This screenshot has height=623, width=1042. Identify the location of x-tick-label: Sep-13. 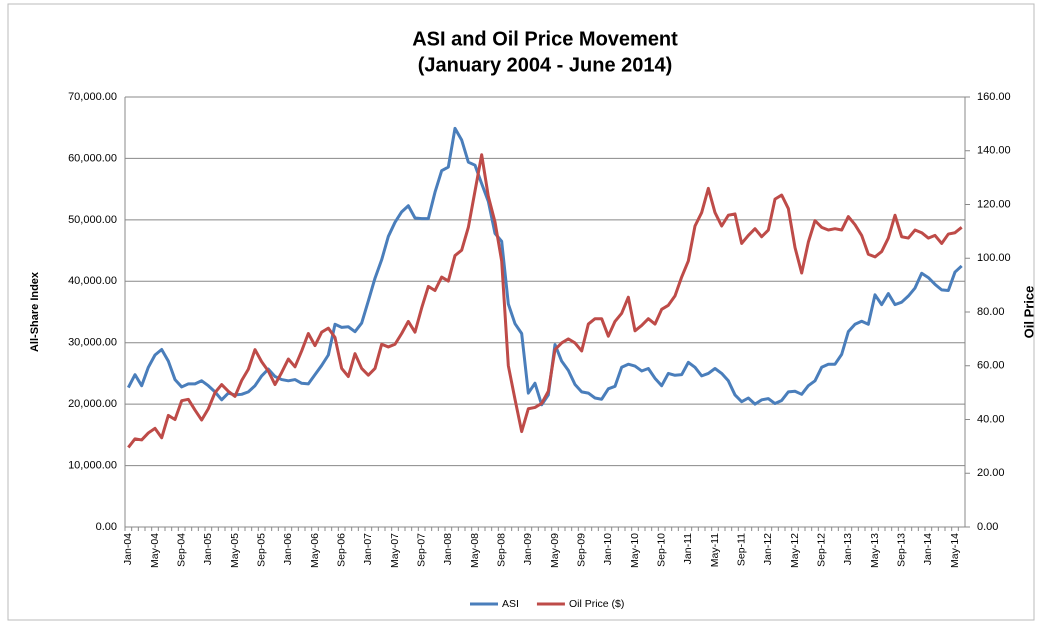
(901, 550).